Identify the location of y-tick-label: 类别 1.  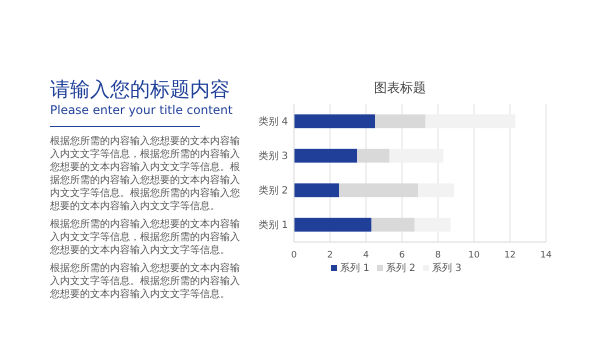
(273, 224).